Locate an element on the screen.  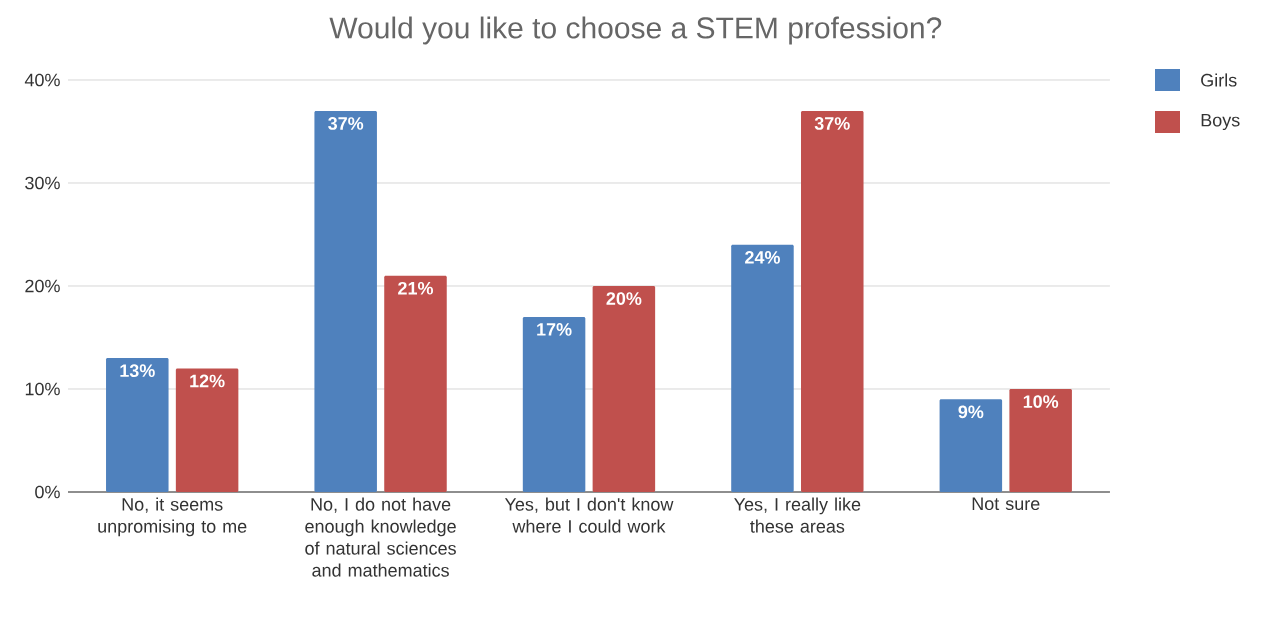
x-tick-label: No, I do not have enough knowledge of natural sciences and mathematics is located at coordinates (380, 537).